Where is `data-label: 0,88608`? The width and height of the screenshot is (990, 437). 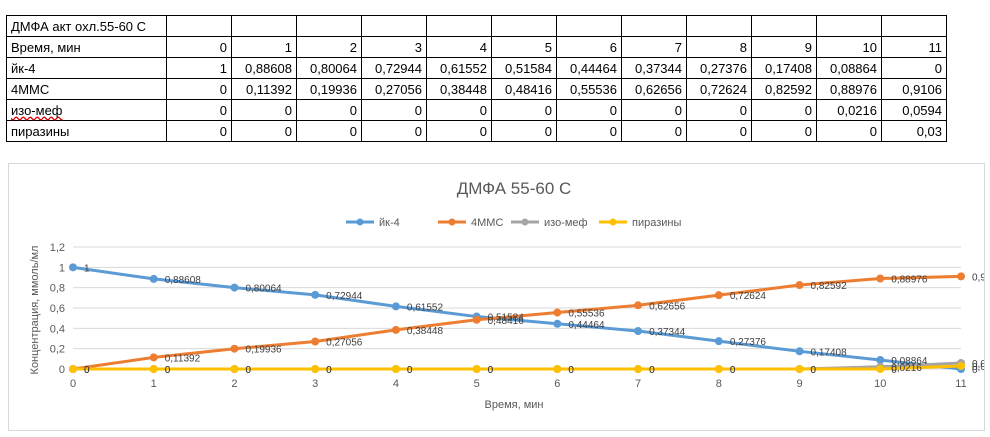
data-label: 0,88608 is located at coordinates (183, 280).